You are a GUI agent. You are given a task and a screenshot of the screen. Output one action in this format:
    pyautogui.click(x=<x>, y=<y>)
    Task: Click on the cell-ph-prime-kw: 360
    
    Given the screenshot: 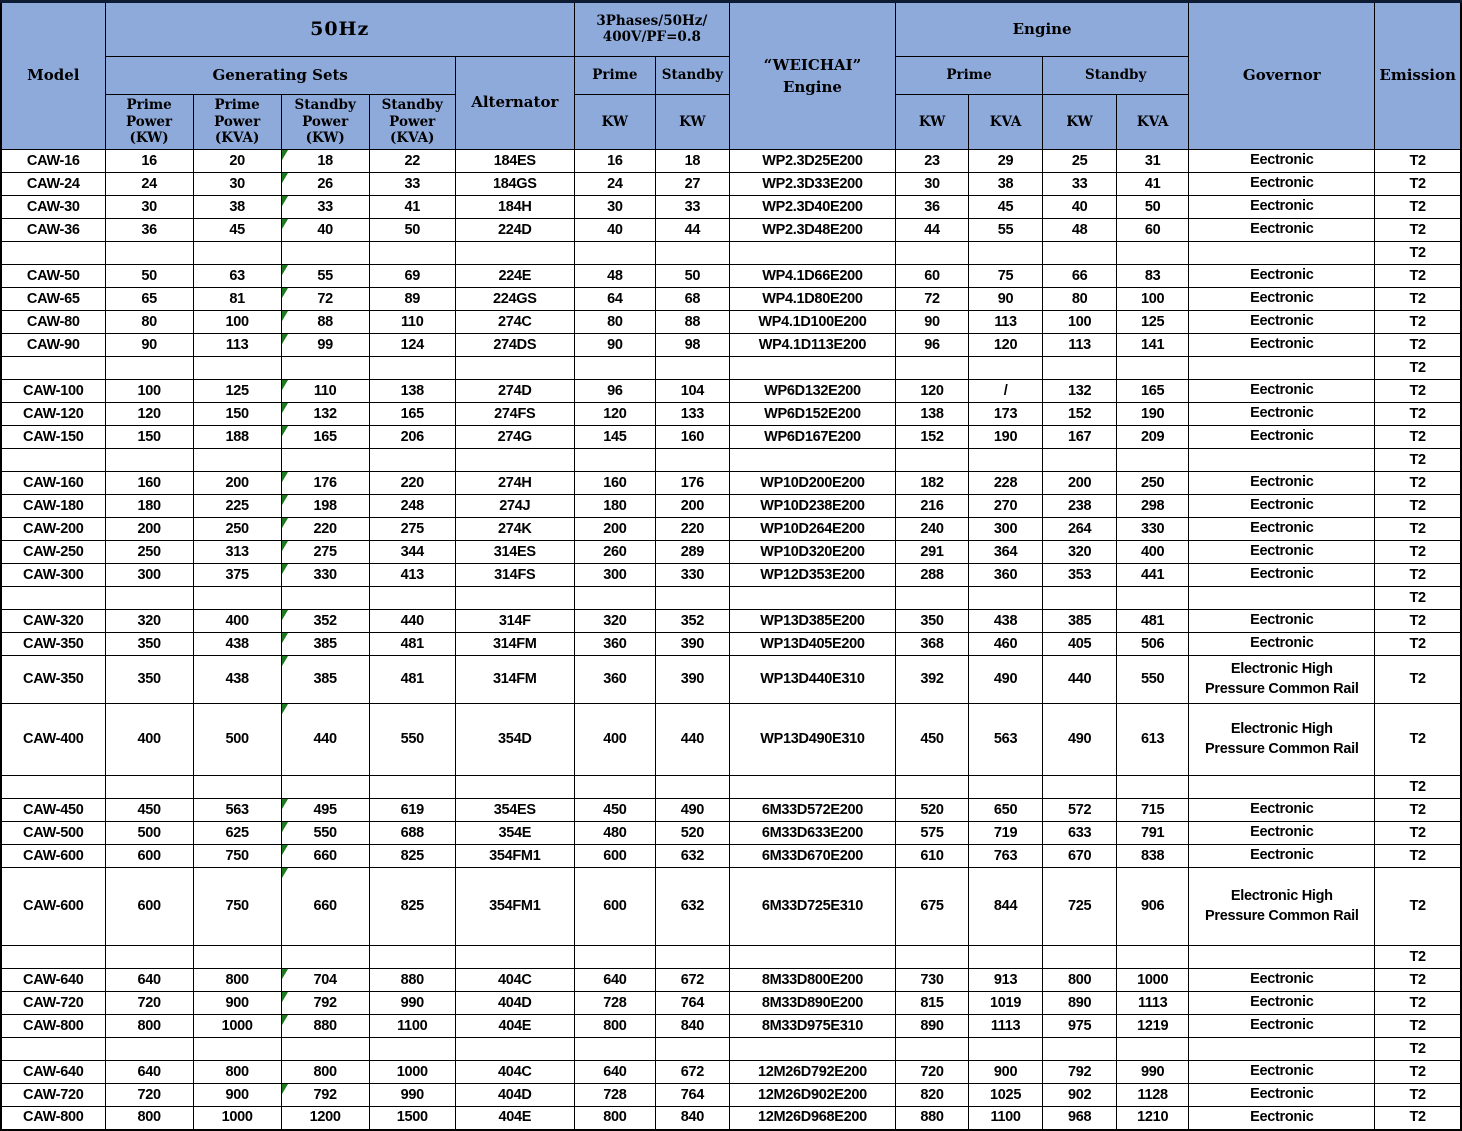 What is the action you would take?
    pyautogui.click(x=614, y=679)
    